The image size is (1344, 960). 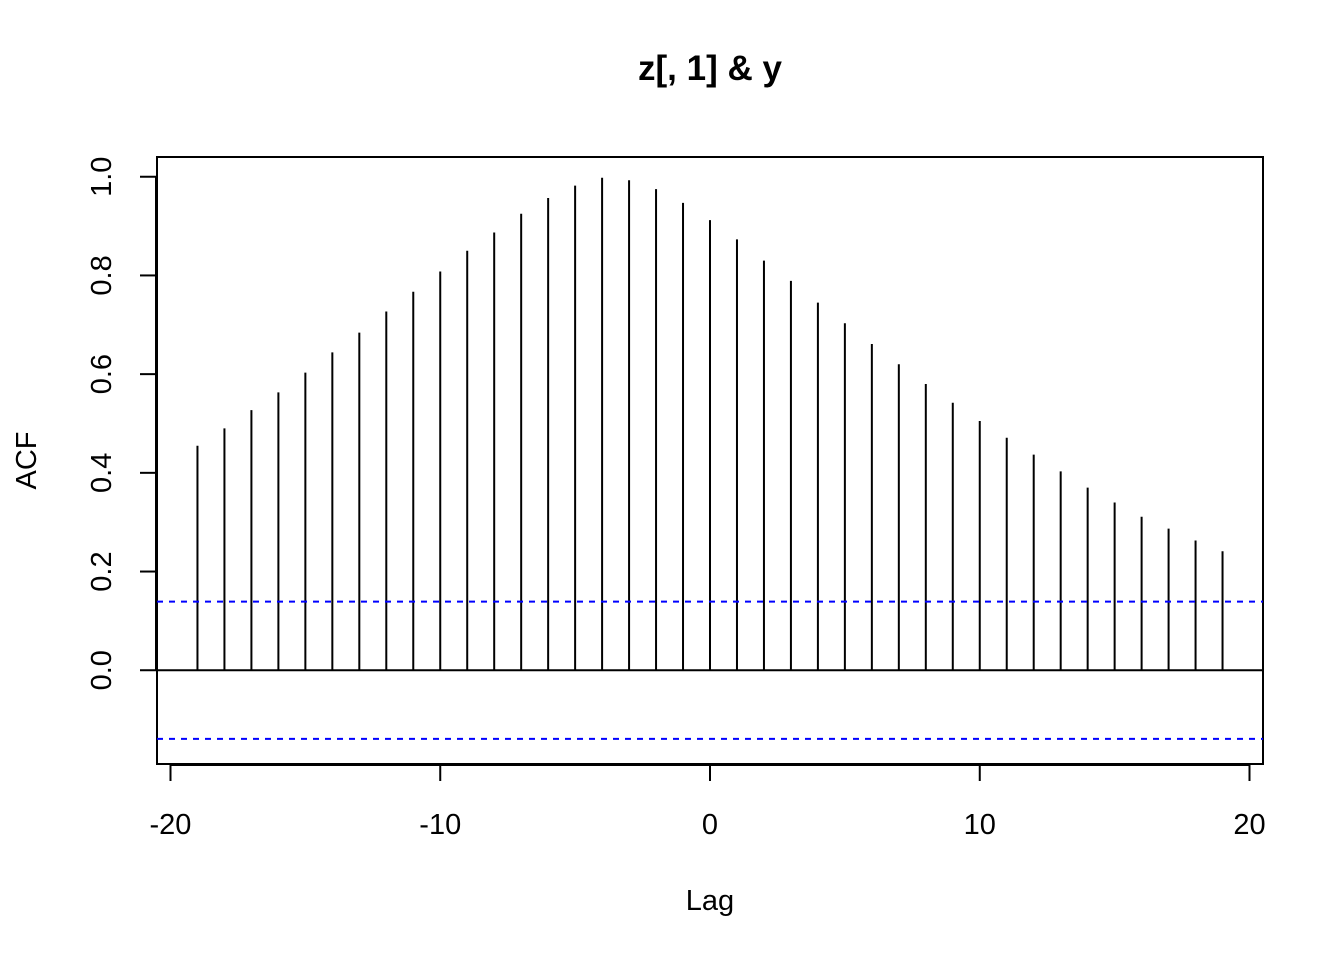 I want to click on y-tick-label: 1.0, so click(x=102, y=177).